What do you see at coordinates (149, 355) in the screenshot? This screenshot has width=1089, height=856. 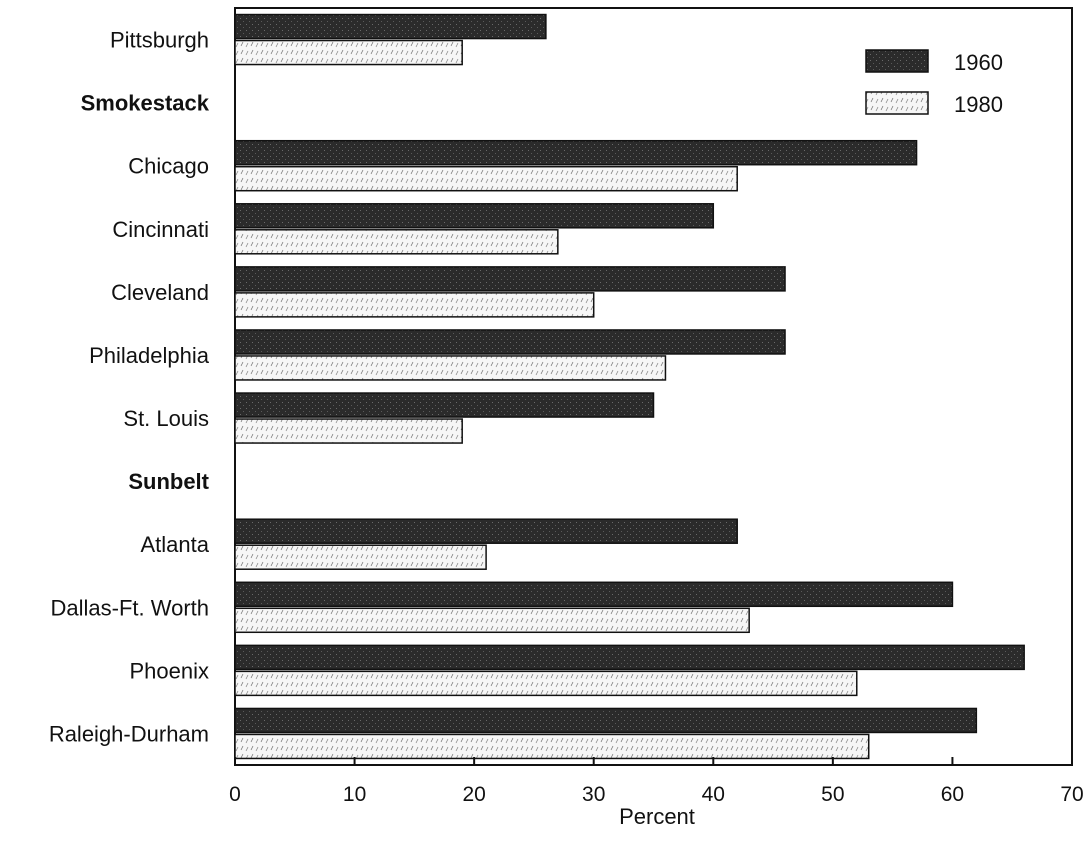 I see `category-label: Philadelphia` at bounding box center [149, 355].